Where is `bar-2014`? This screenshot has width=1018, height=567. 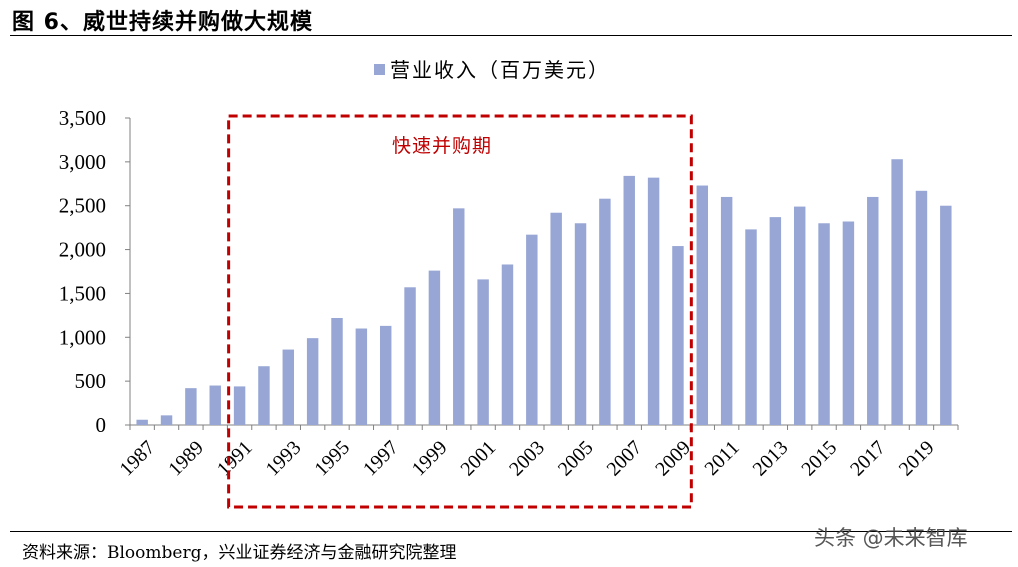
bar-2014 is located at coordinates (799, 315).